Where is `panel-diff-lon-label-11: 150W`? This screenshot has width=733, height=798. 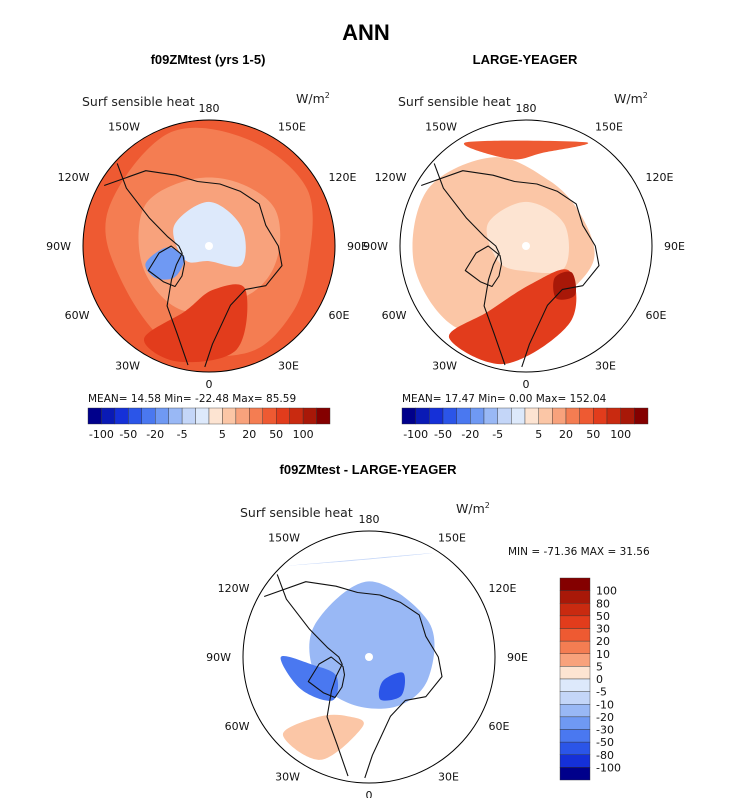
panel-diff-lon-label-11: 150W is located at coordinates (284, 538).